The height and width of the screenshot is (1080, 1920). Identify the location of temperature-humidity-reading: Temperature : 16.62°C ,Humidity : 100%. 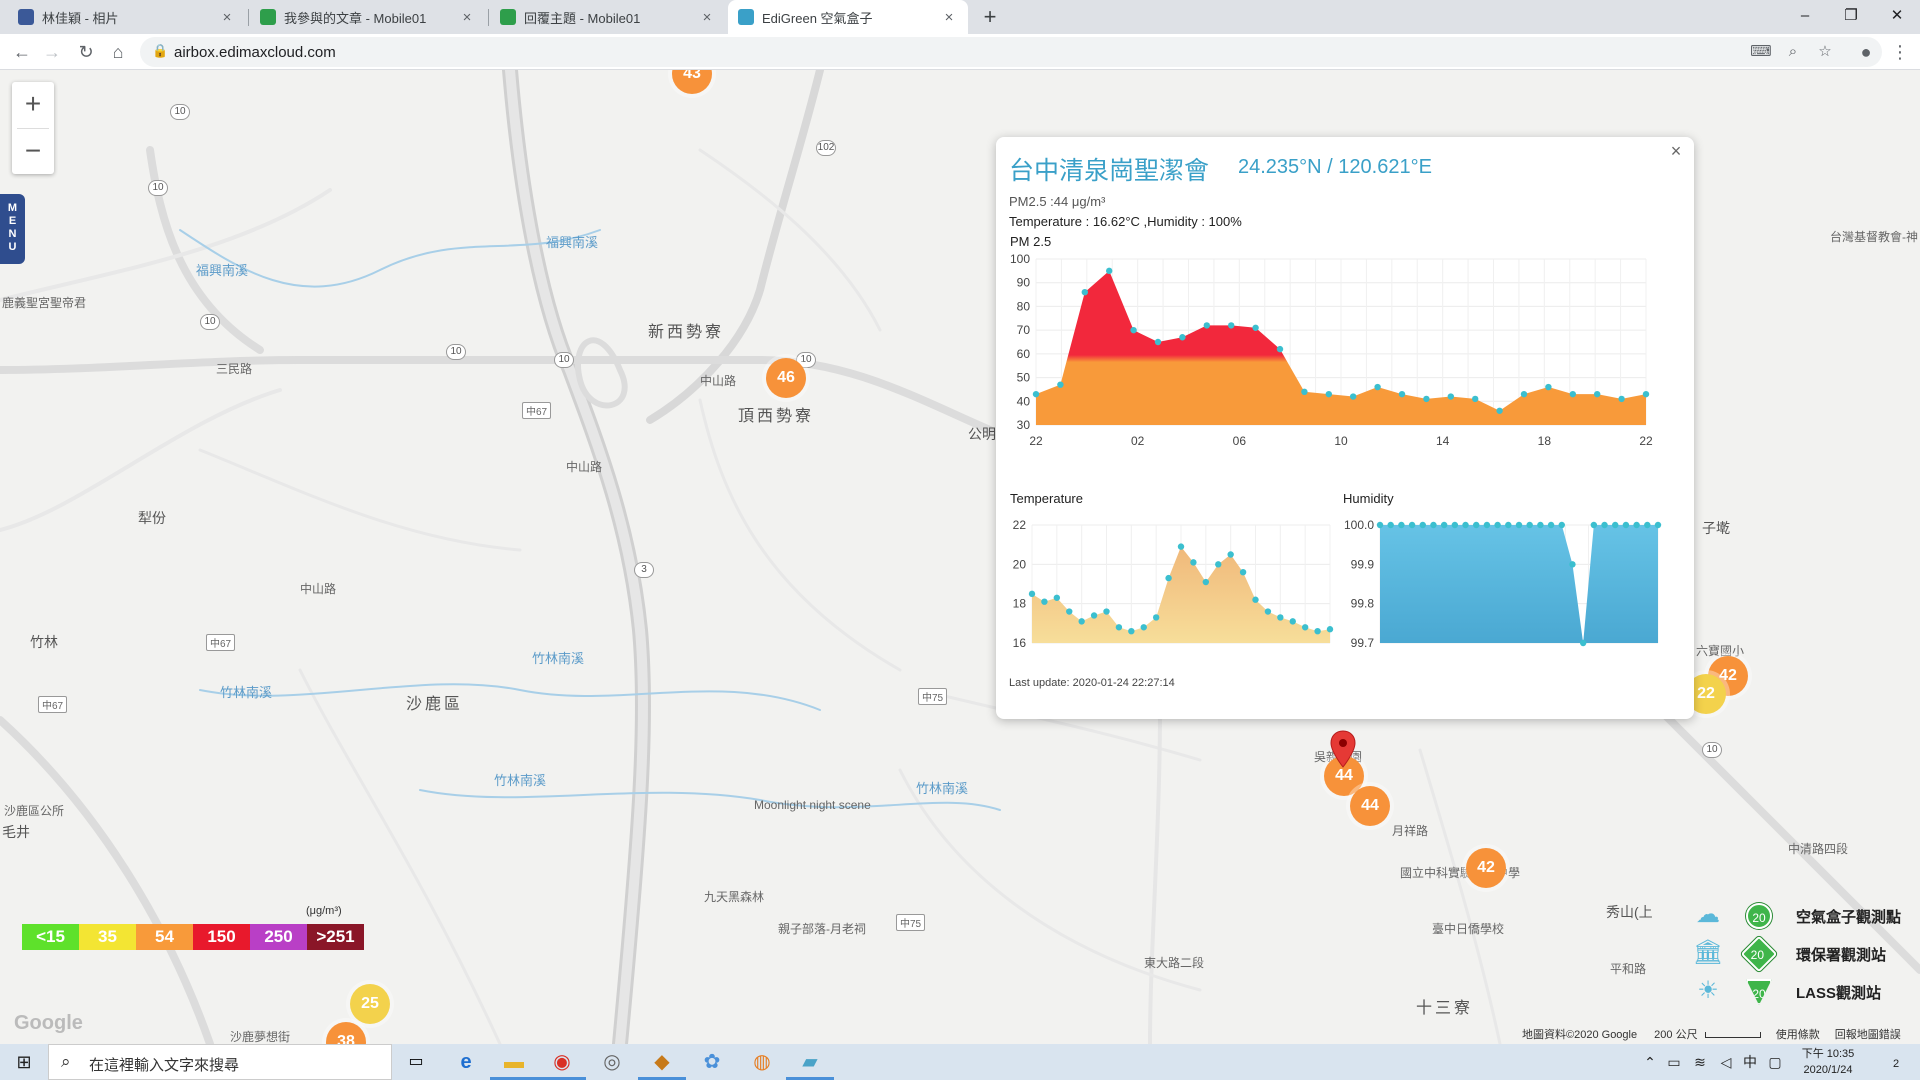
(1125, 221).